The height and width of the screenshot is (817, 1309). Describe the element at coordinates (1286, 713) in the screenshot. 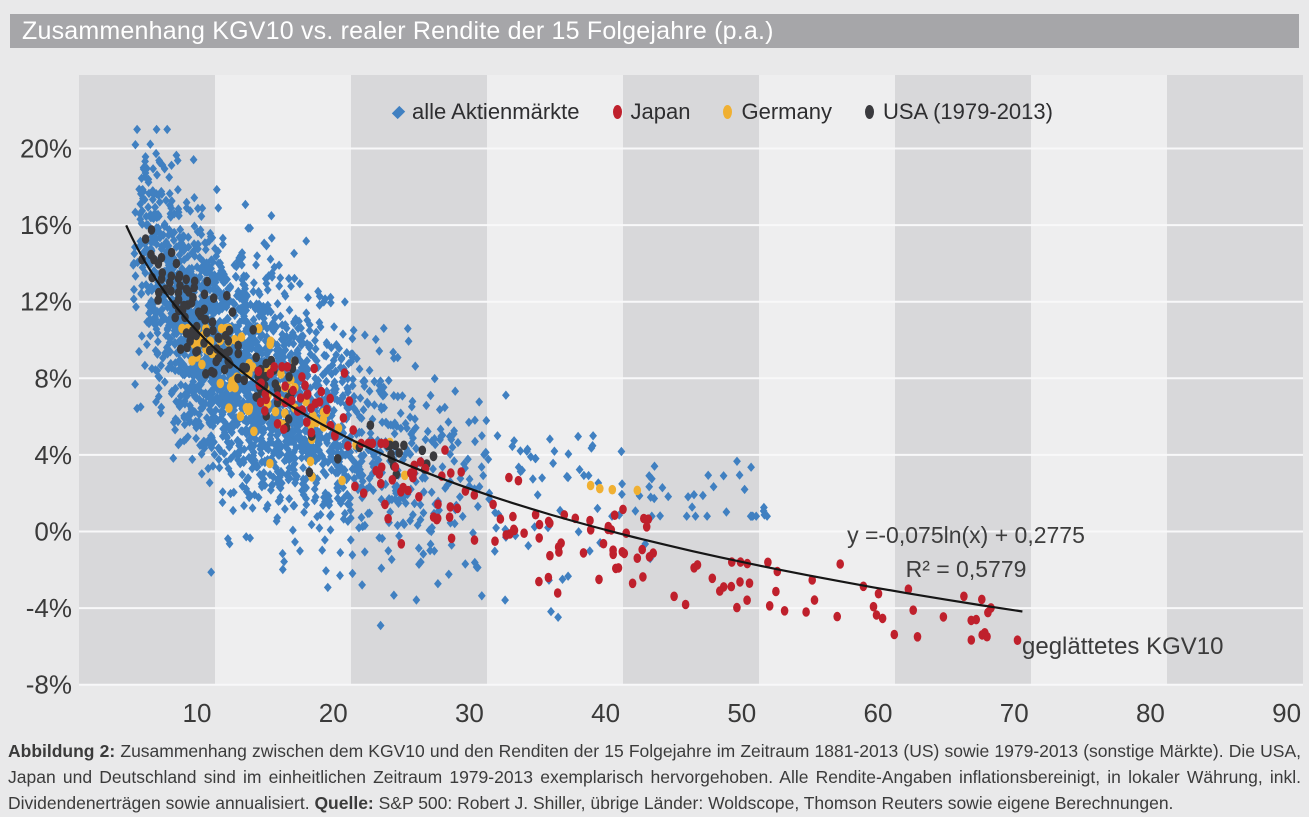

I see `x-tick-label: 90` at that location.